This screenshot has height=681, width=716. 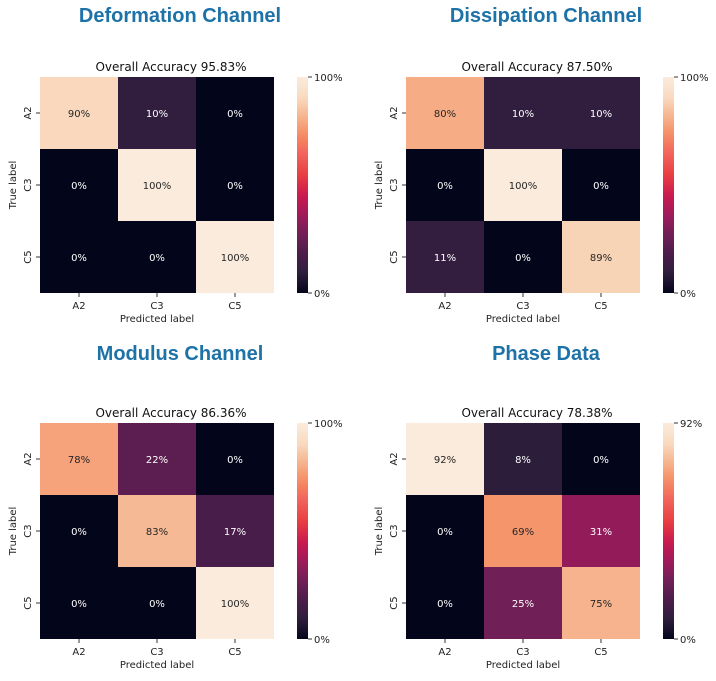 I want to click on cell-label: 11%, so click(x=445, y=258).